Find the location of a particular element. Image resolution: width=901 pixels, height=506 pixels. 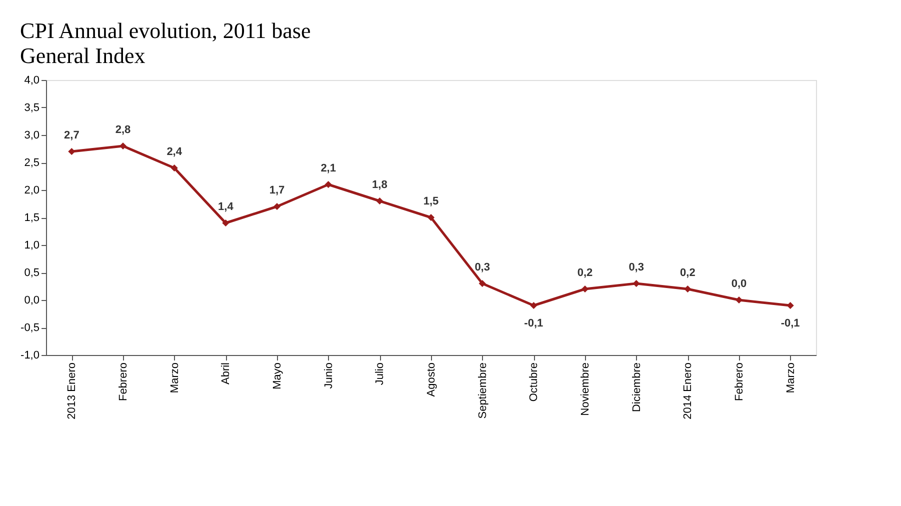

x-tick-label: Julio is located at coordinates (380, 374).